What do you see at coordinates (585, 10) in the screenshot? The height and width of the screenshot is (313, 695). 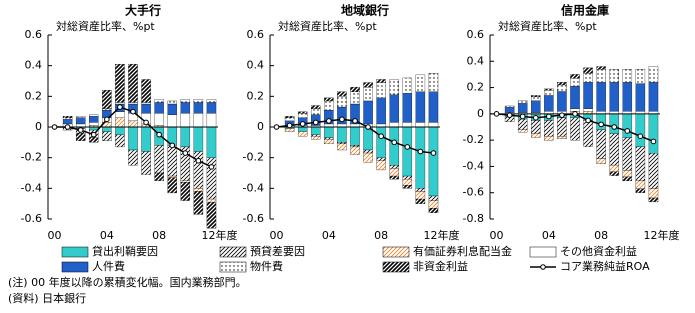 I see `panel-title: 信用金庫` at bounding box center [585, 10].